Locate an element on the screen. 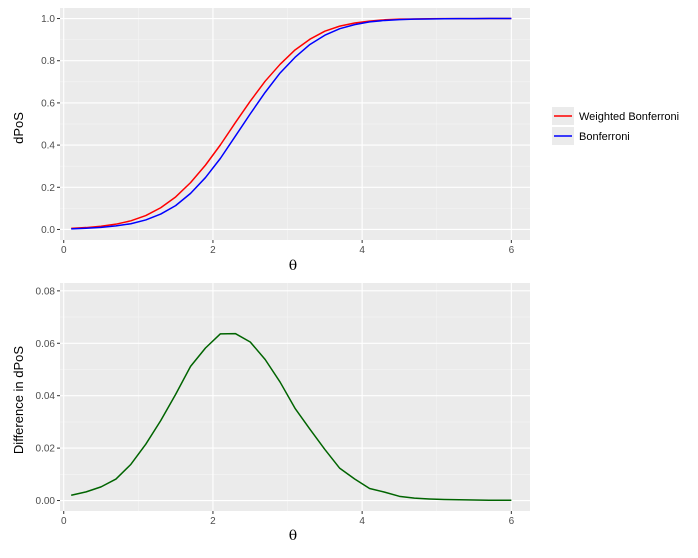 The image size is (698, 558). top-x-tick-label: 2 is located at coordinates (213, 250).